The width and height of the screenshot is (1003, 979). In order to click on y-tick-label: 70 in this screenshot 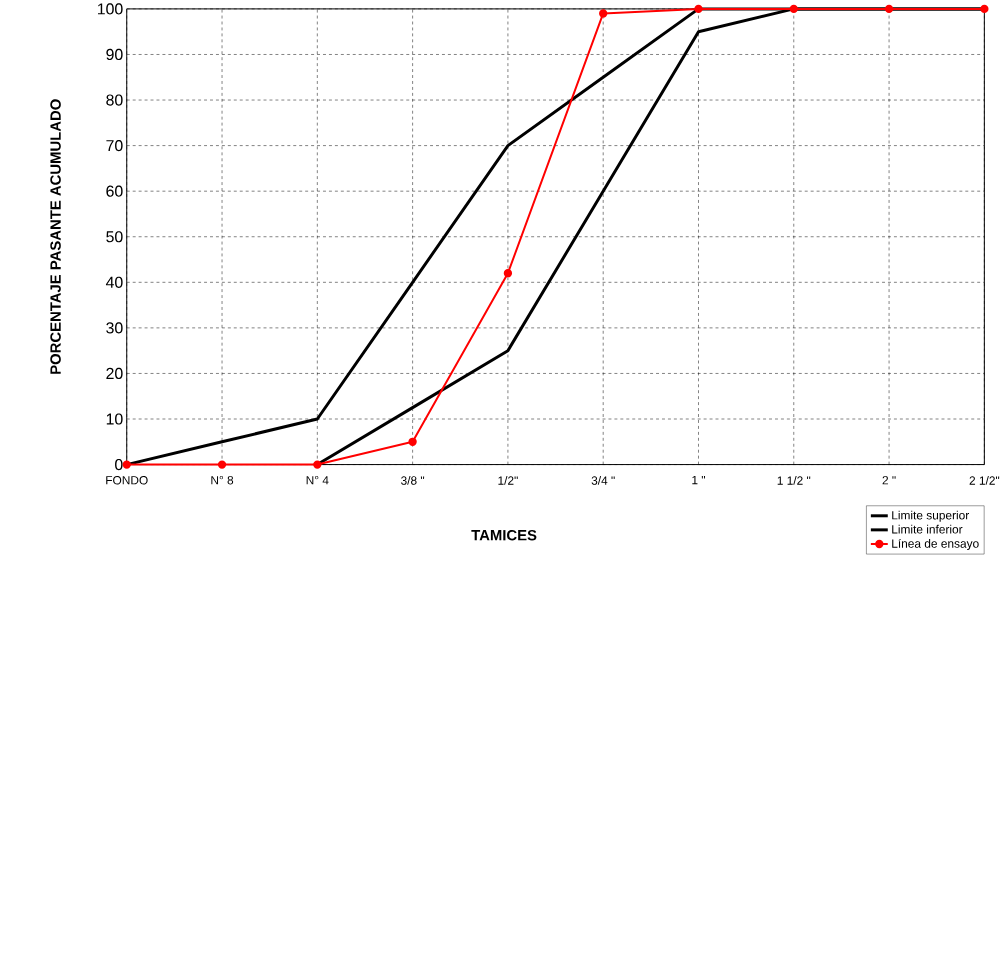, I will do `click(114, 145)`.